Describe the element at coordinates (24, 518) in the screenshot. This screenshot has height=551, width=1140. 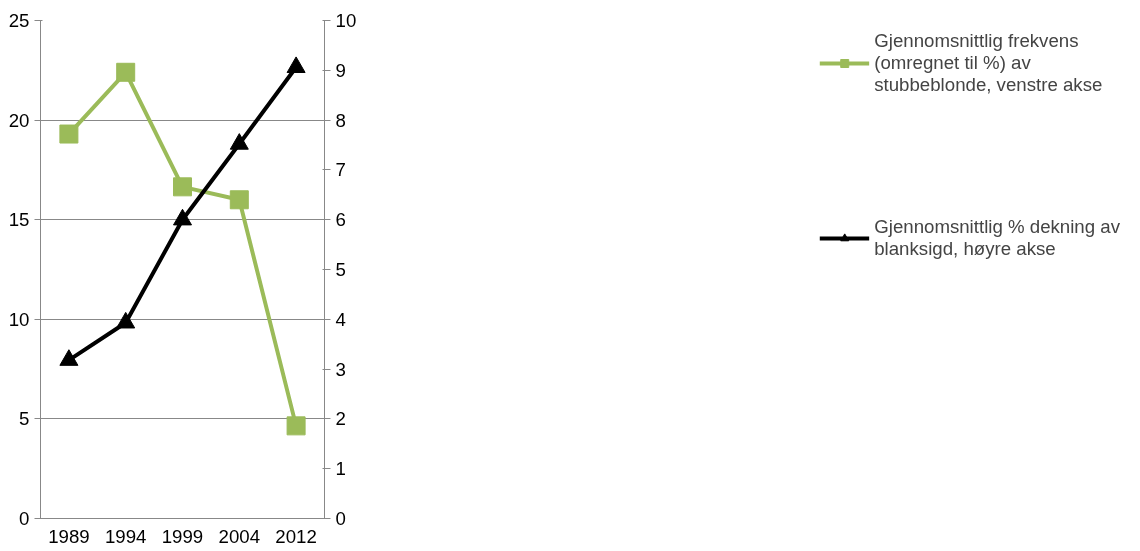
I see `y-tick-label: 0` at that location.